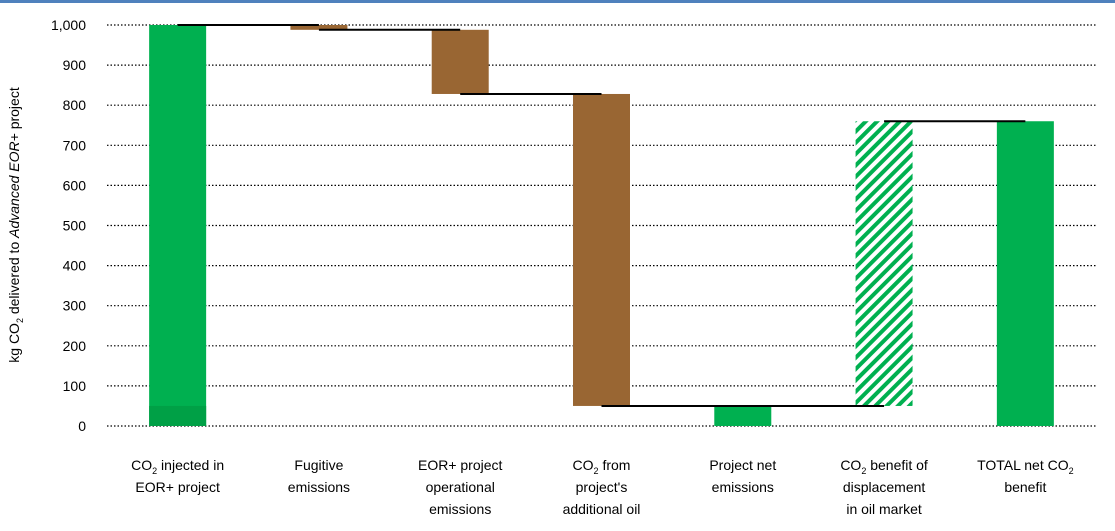  I want to click on y-tick-label: 200, so click(75, 346).